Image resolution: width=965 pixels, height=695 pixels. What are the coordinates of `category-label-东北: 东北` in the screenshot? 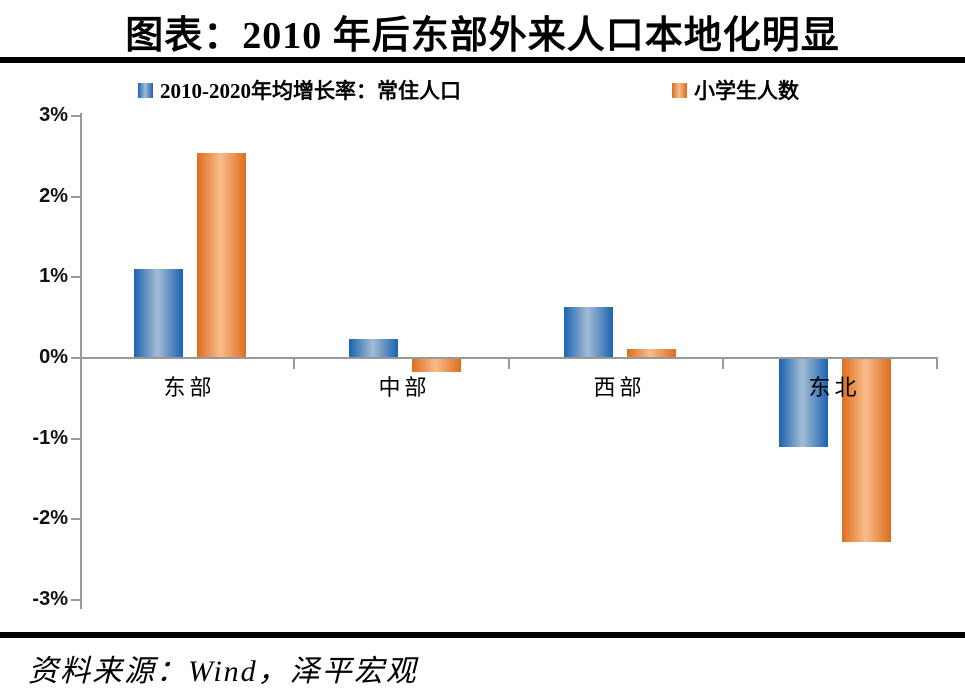 It's located at (834, 387).